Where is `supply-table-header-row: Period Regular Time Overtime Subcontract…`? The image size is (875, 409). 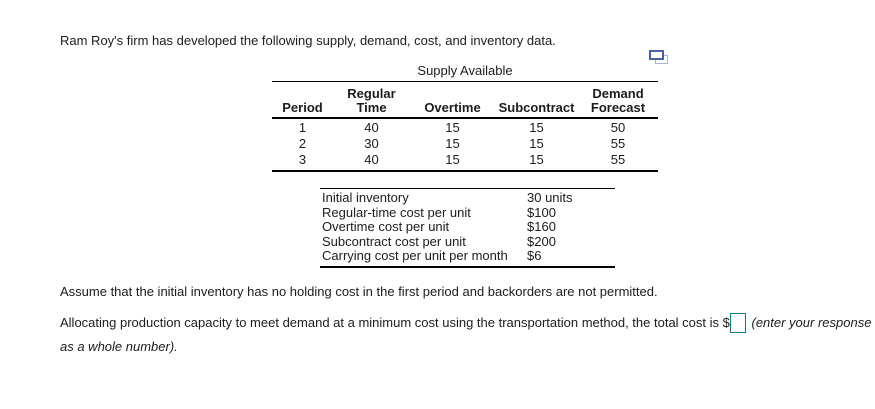 supply-table-header-row: Period Regular Time Overtime Subcontract… is located at coordinates (465, 100).